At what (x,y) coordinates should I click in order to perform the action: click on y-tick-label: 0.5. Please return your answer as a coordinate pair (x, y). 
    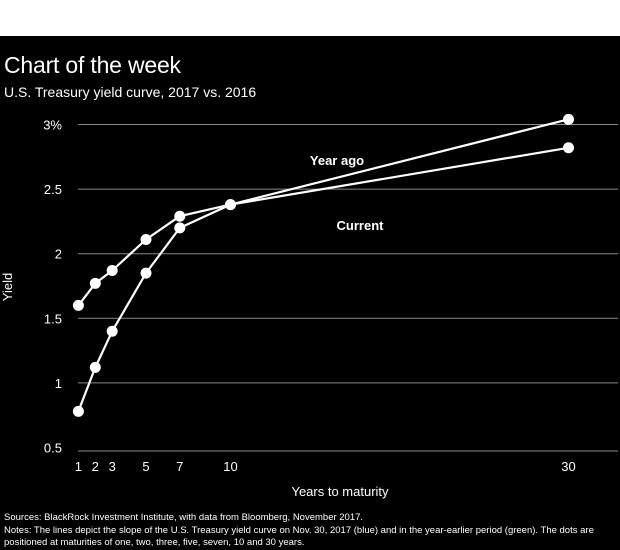
    Looking at the image, I should click on (53, 448).